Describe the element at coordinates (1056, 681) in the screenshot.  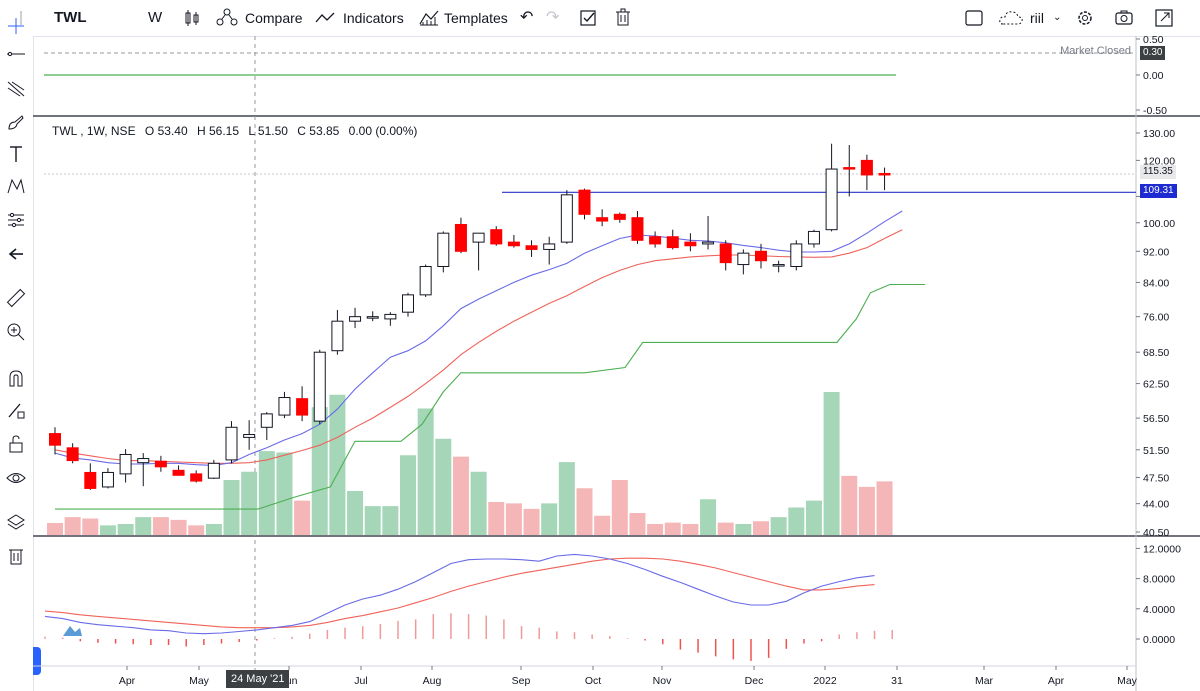
I see `time-tick-label: Apr` at that location.